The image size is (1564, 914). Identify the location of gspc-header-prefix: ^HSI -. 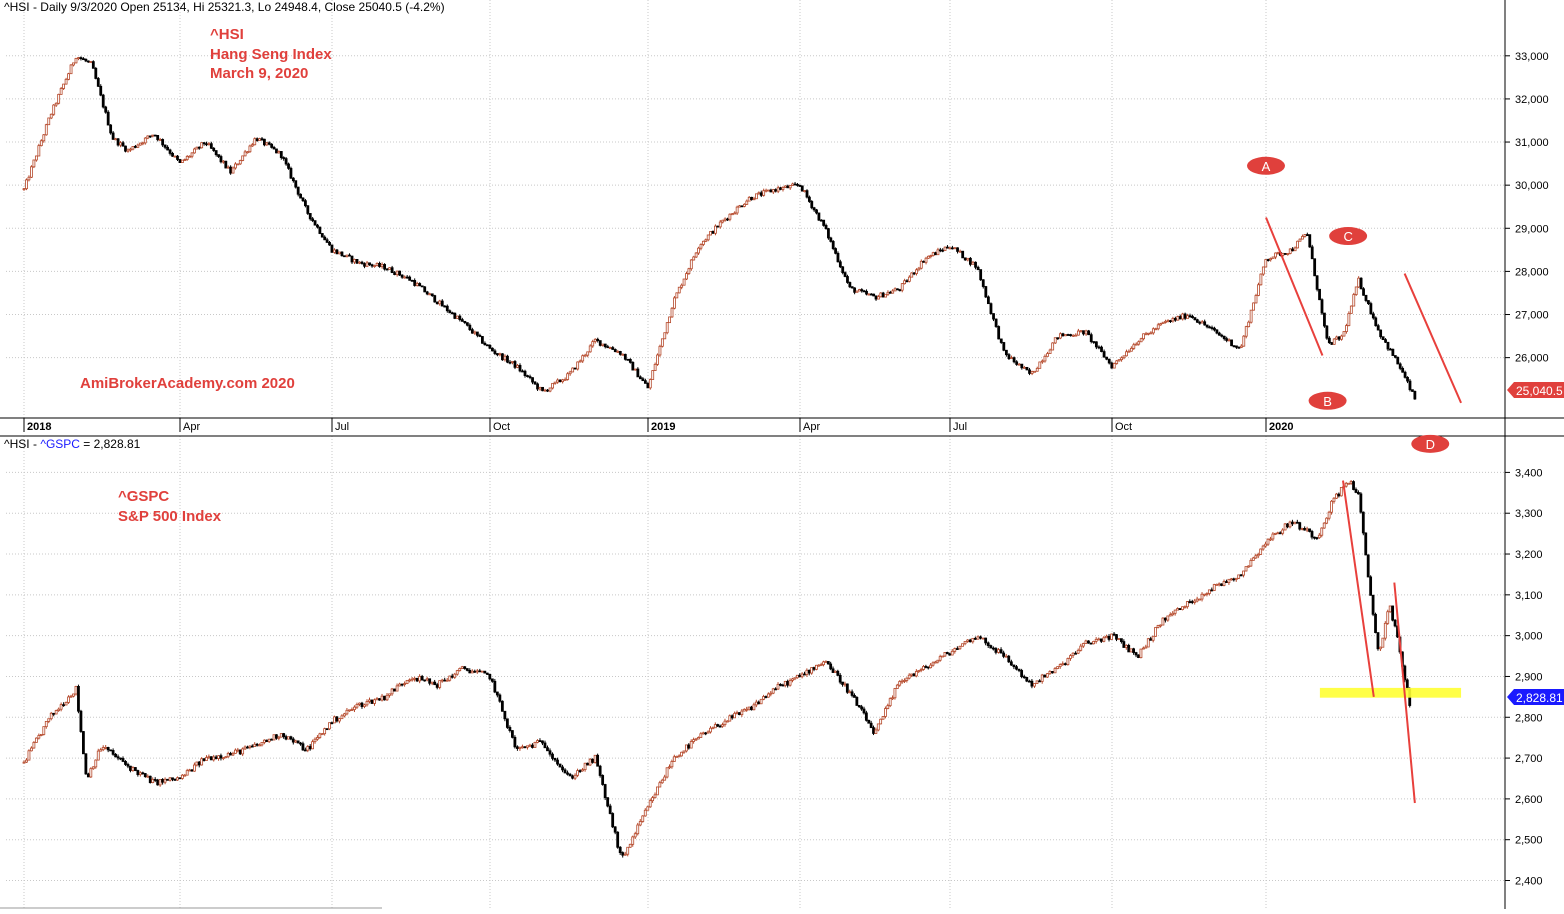
(22, 444).